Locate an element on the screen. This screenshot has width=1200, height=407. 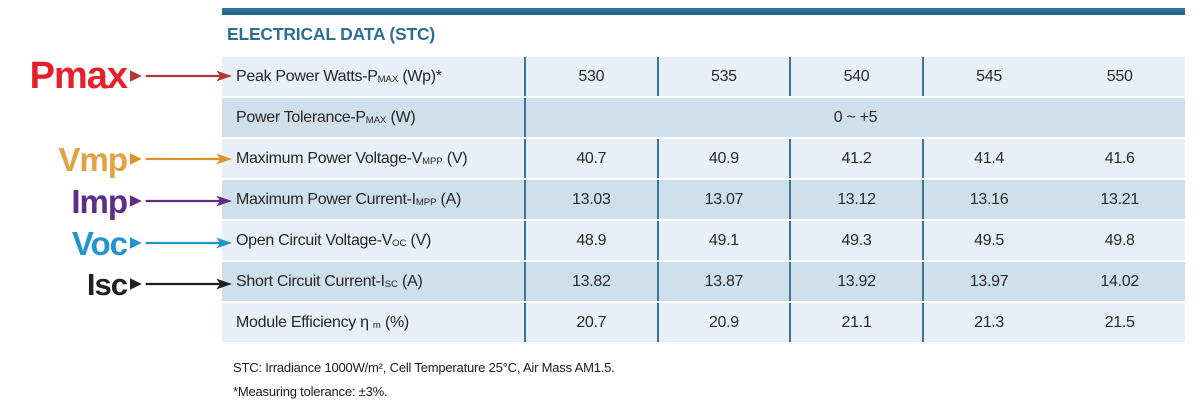
row-label: Maximum Power Current-I MPP (A) is located at coordinates (348, 199).